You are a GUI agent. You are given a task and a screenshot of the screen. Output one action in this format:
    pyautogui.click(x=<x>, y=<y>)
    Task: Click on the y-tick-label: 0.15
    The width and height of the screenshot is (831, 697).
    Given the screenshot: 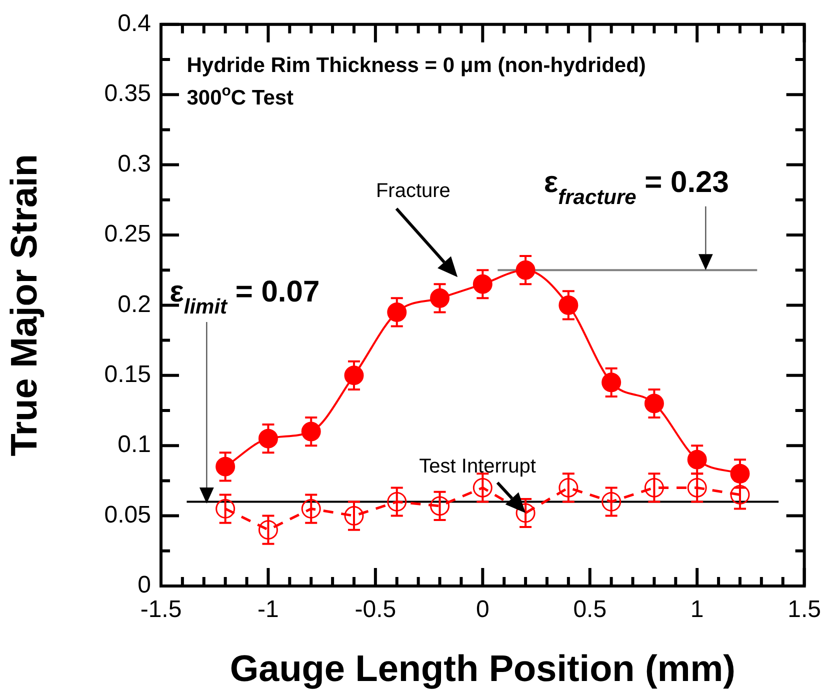 What is the action you would take?
    pyautogui.click(x=127, y=374)
    